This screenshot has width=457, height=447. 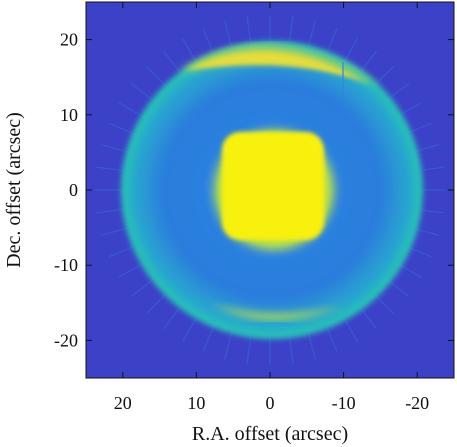 What do you see at coordinates (278, 68) in the screenshot?
I see `northern-arc-bright` at bounding box center [278, 68].